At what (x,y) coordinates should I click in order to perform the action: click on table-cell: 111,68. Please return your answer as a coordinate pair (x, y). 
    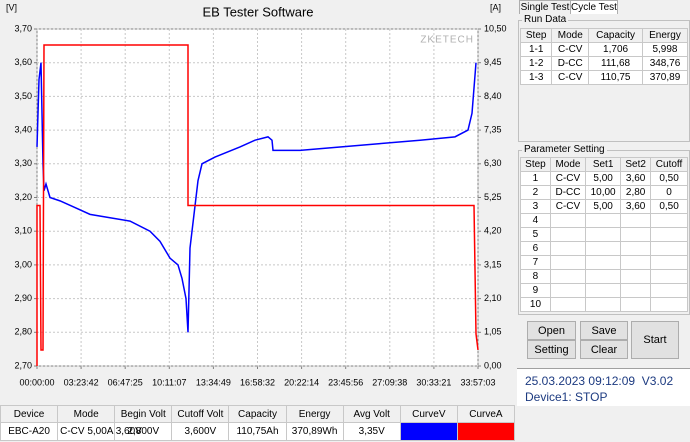
    Looking at the image, I should click on (615, 63).